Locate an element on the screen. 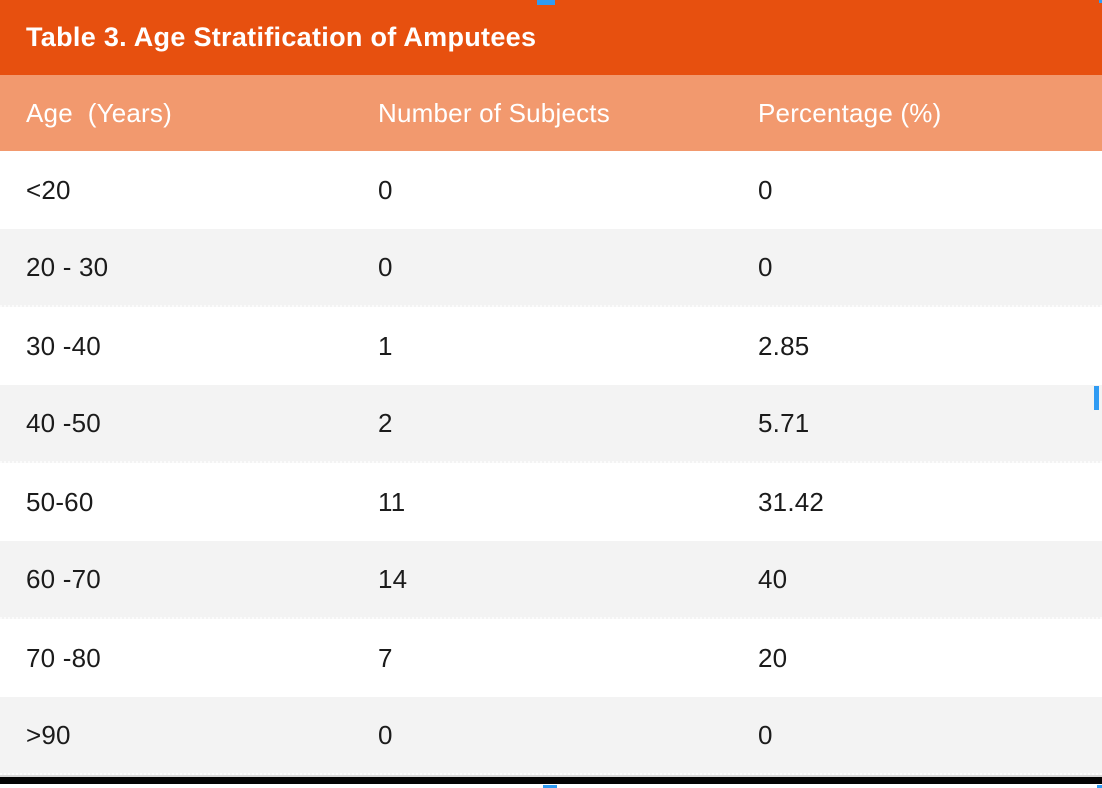 The width and height of the screenshot is (1102, 788). cell-subjects: 7 is located at coordinates (385, 657).